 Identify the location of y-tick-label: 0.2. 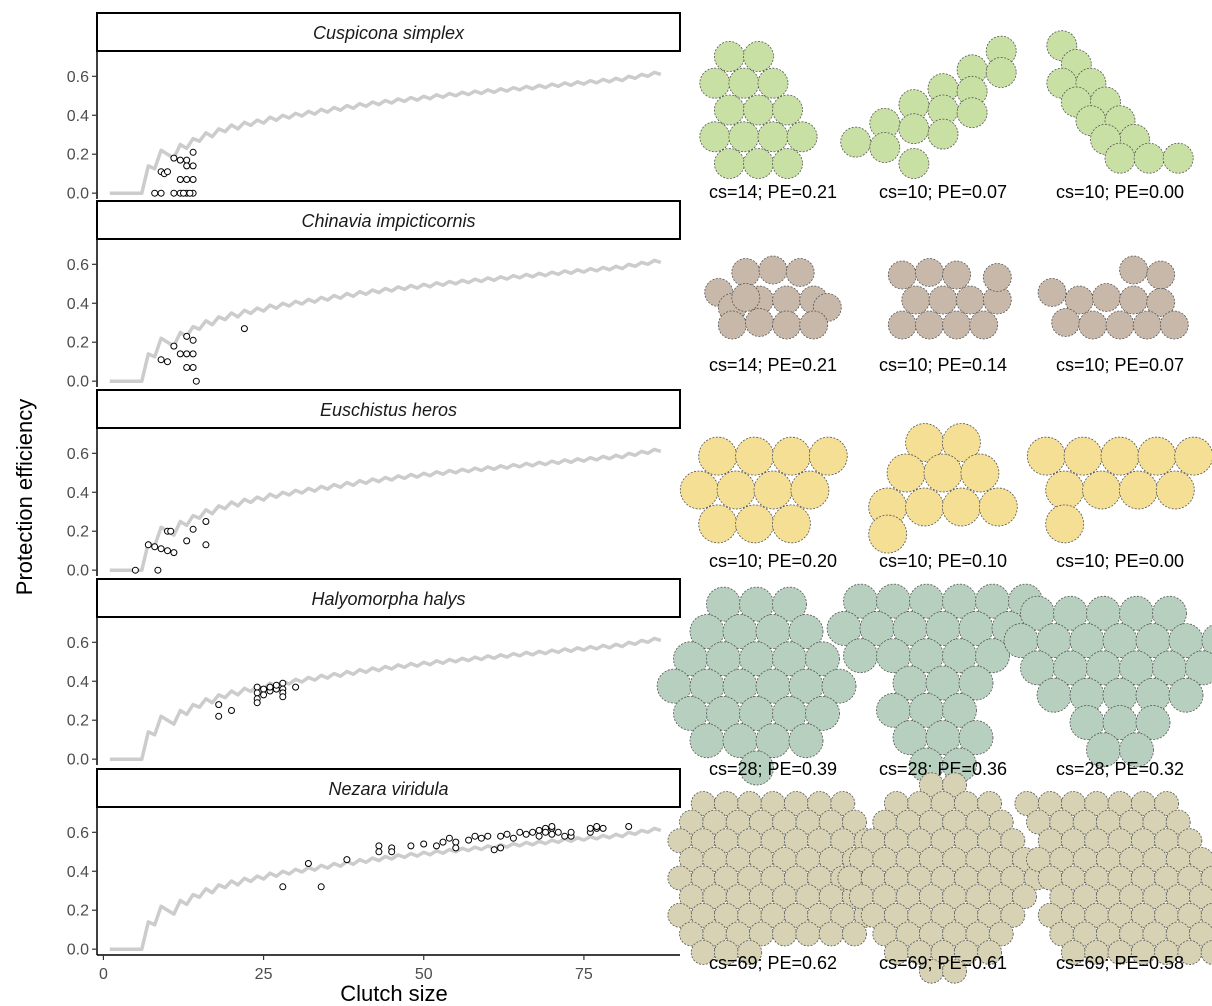
(78, 532).